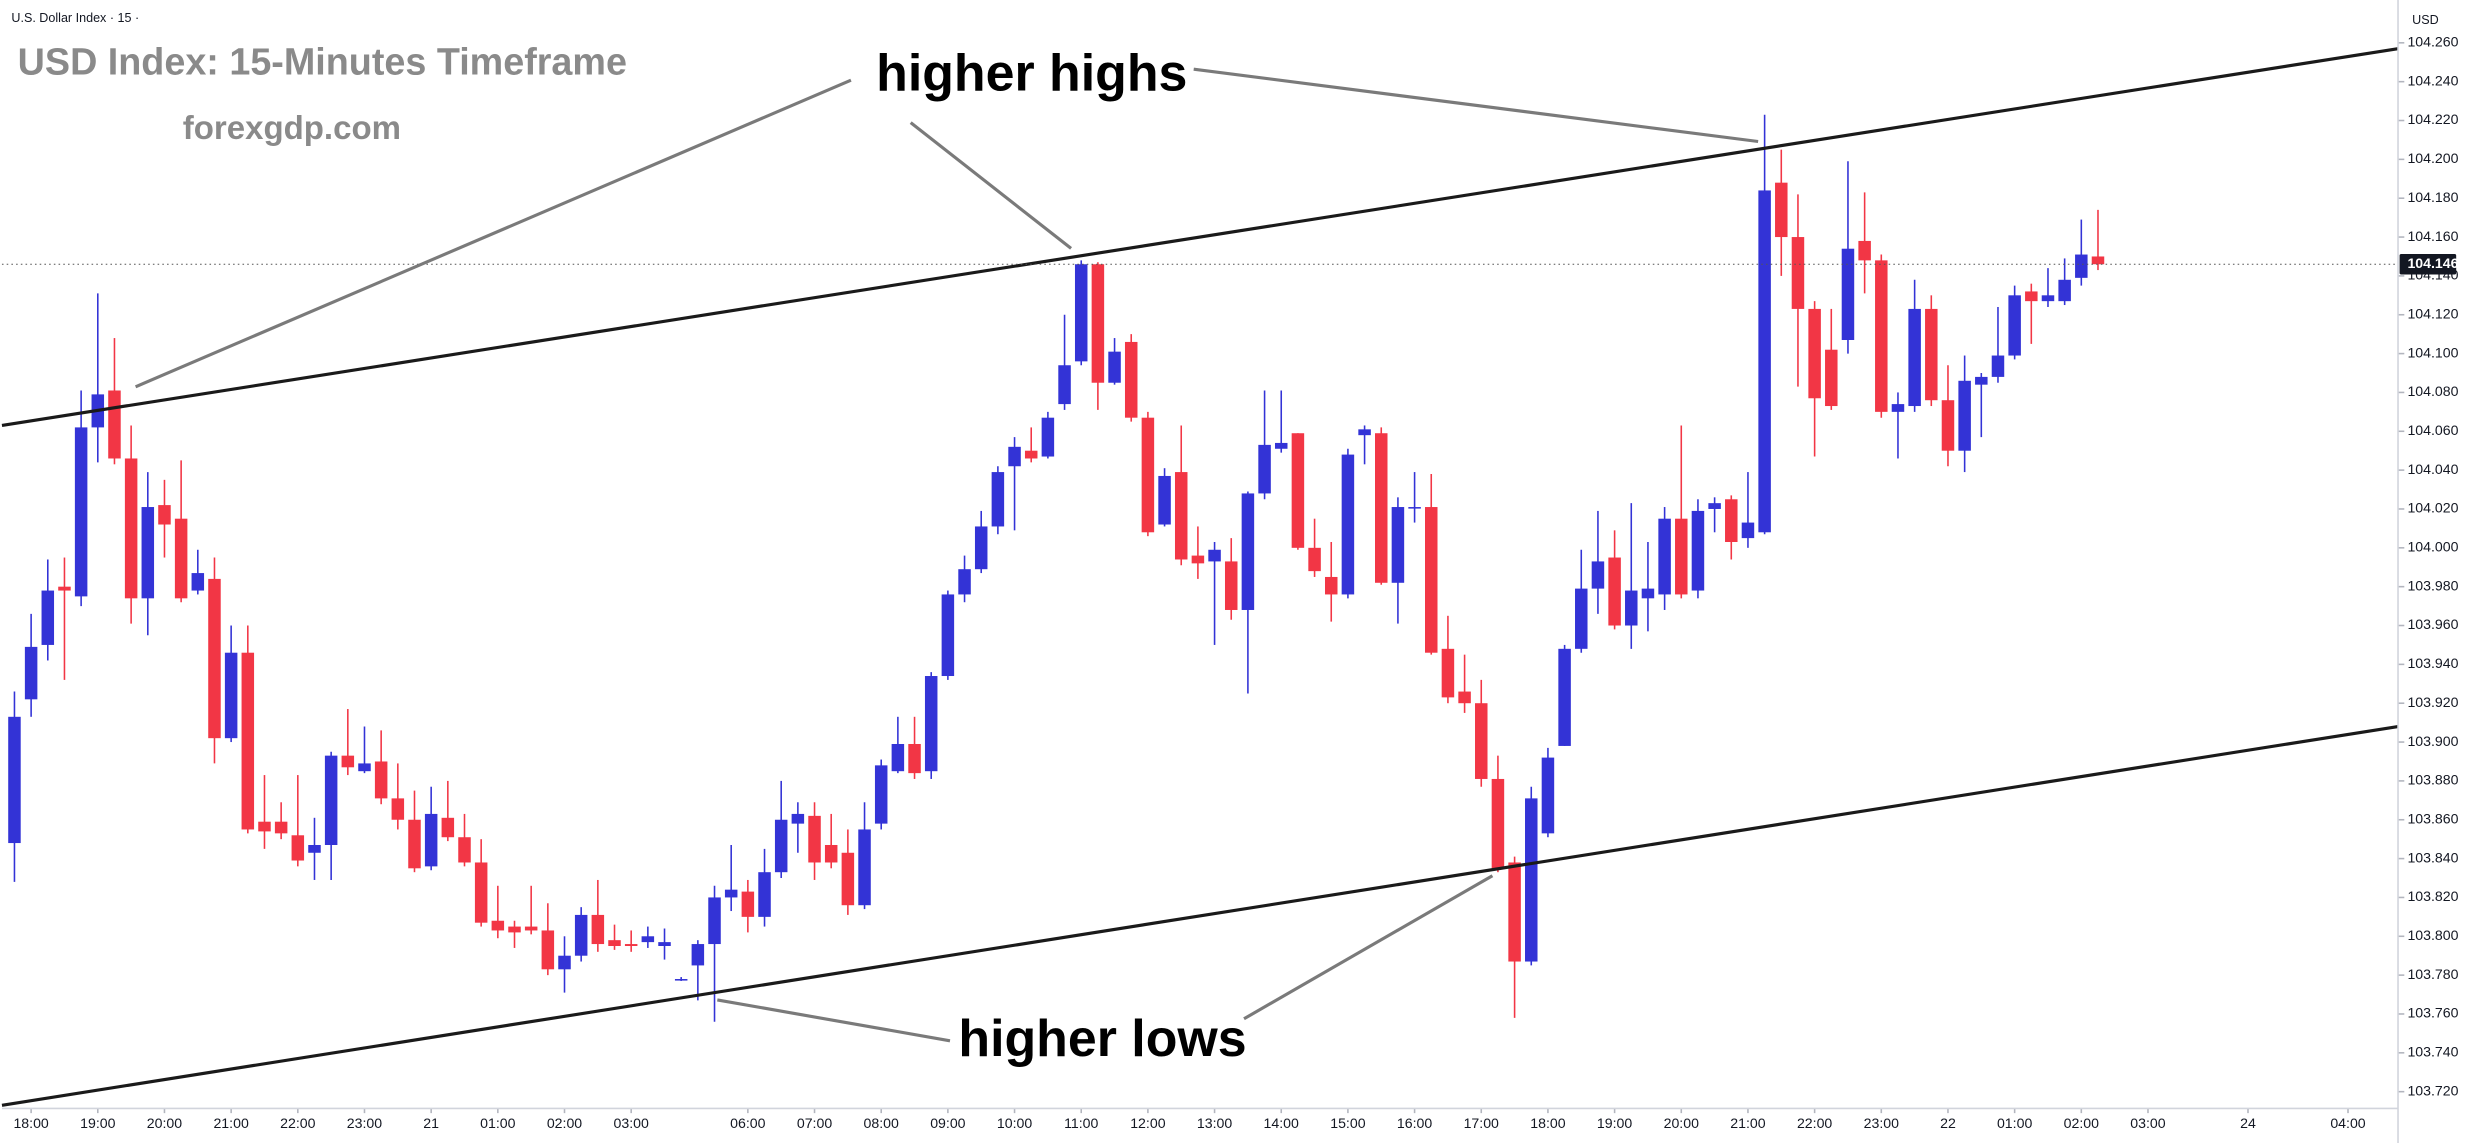  Describe the element at coordinates (75, 18) in the screenshot. I see `symbol-header: U.S. Dollar Index · 15 ·` at that location.